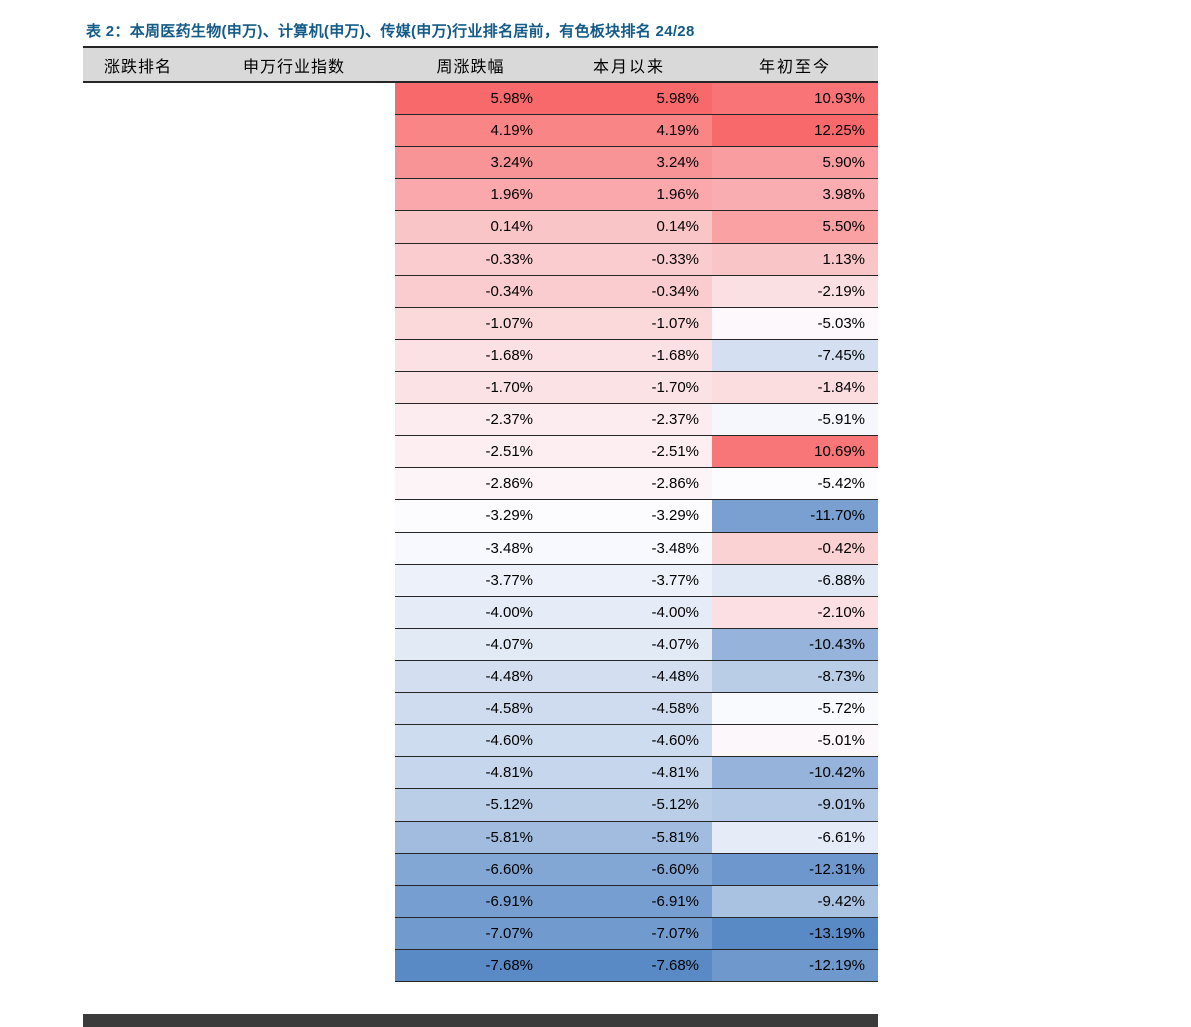 The height and width of the screenshot is (1027, 1191). I want to click on cell-year-to-date: -8.73%, so click(795, 676).